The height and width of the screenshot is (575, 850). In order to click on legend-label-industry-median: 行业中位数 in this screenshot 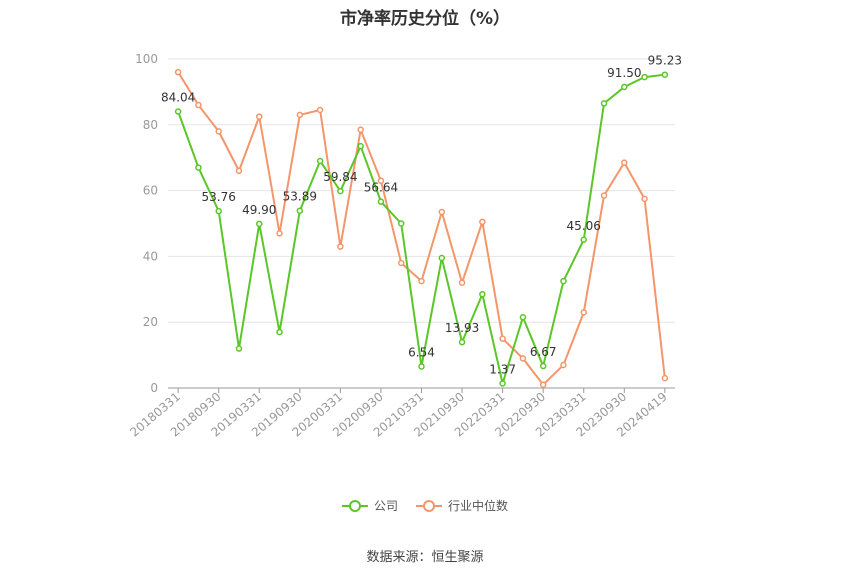, I will do `click(478, 506)`.